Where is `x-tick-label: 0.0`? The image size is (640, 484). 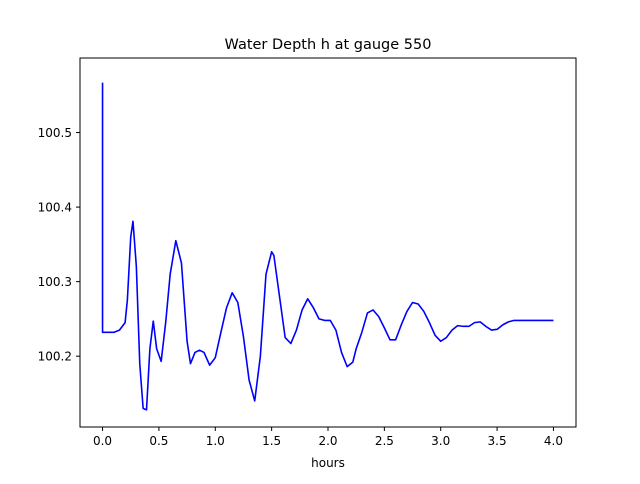
x-tick-label: 0.0 is located at coordinates (102, 441).